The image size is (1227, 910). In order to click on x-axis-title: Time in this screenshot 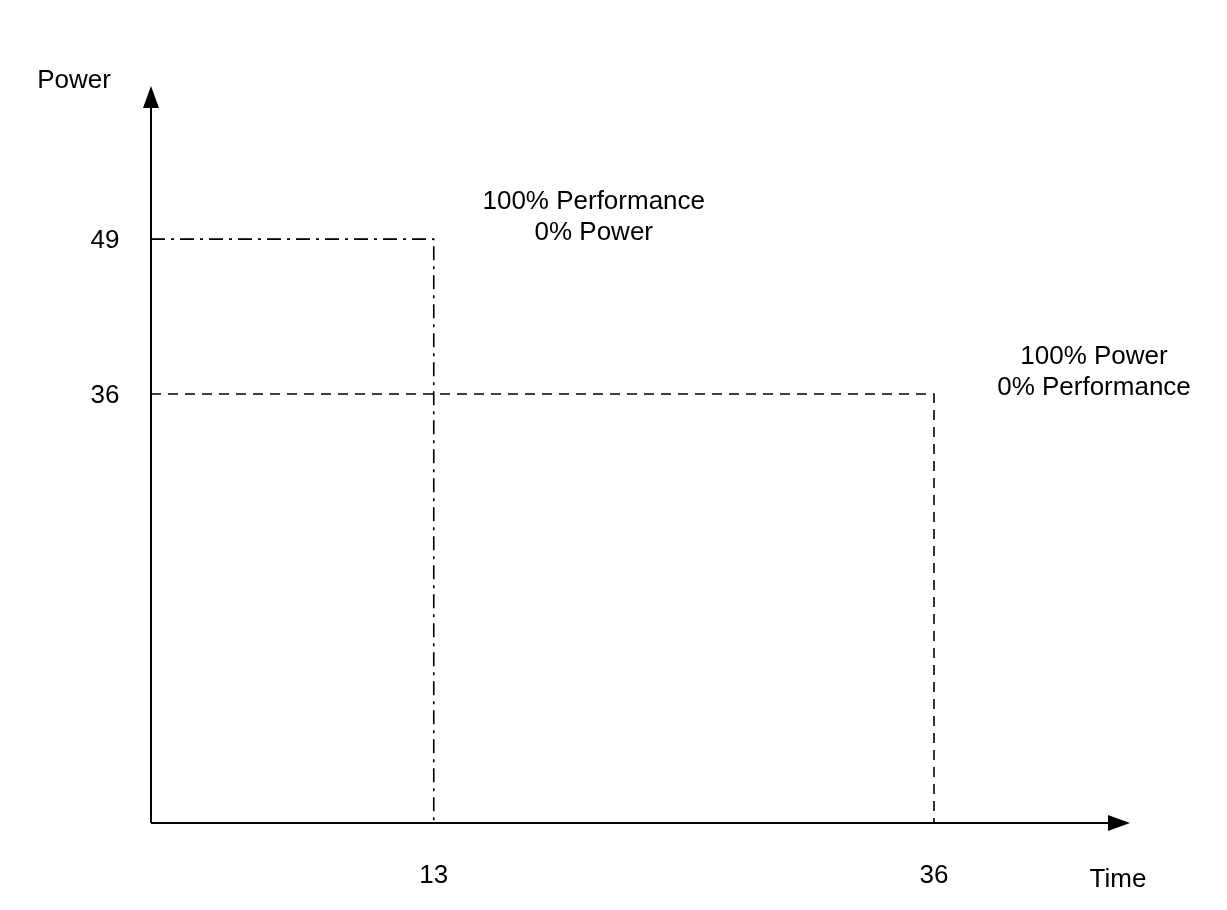, I will do `click(1118, 878)`.